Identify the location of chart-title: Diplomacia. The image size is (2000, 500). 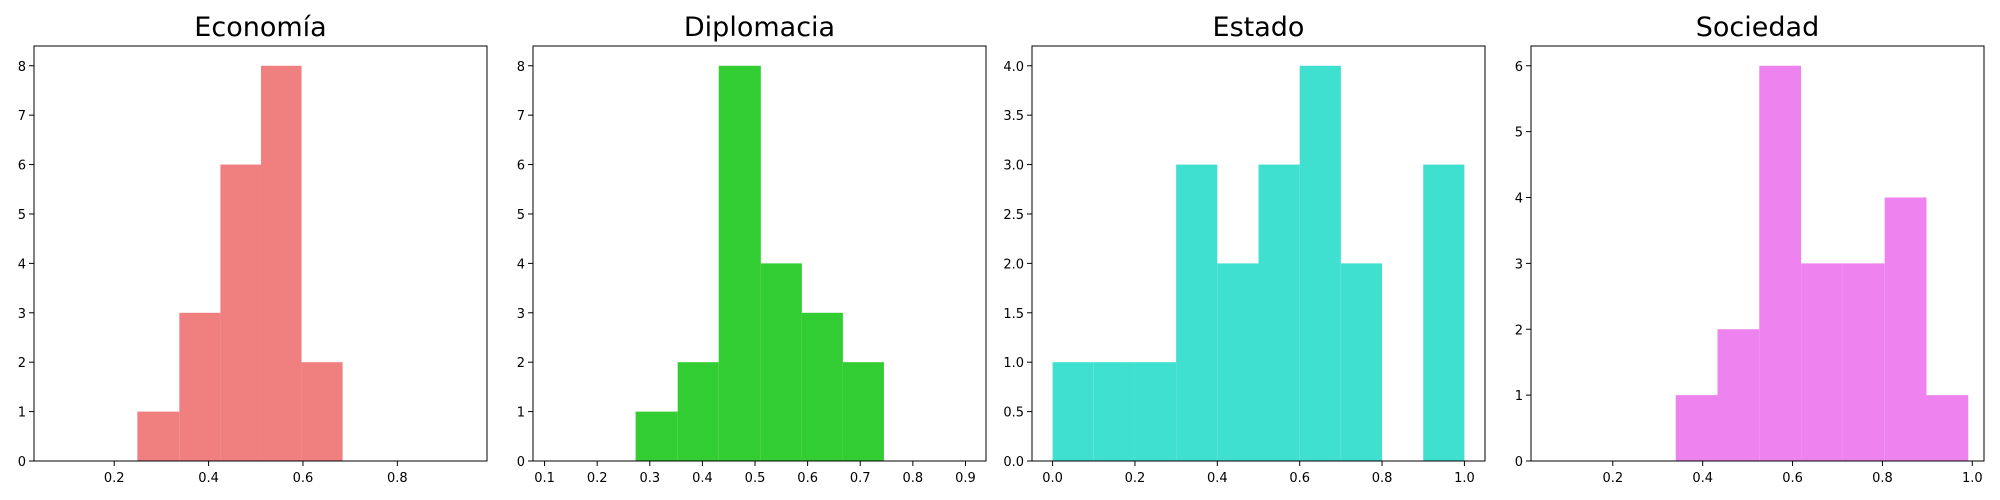
(759, 27).